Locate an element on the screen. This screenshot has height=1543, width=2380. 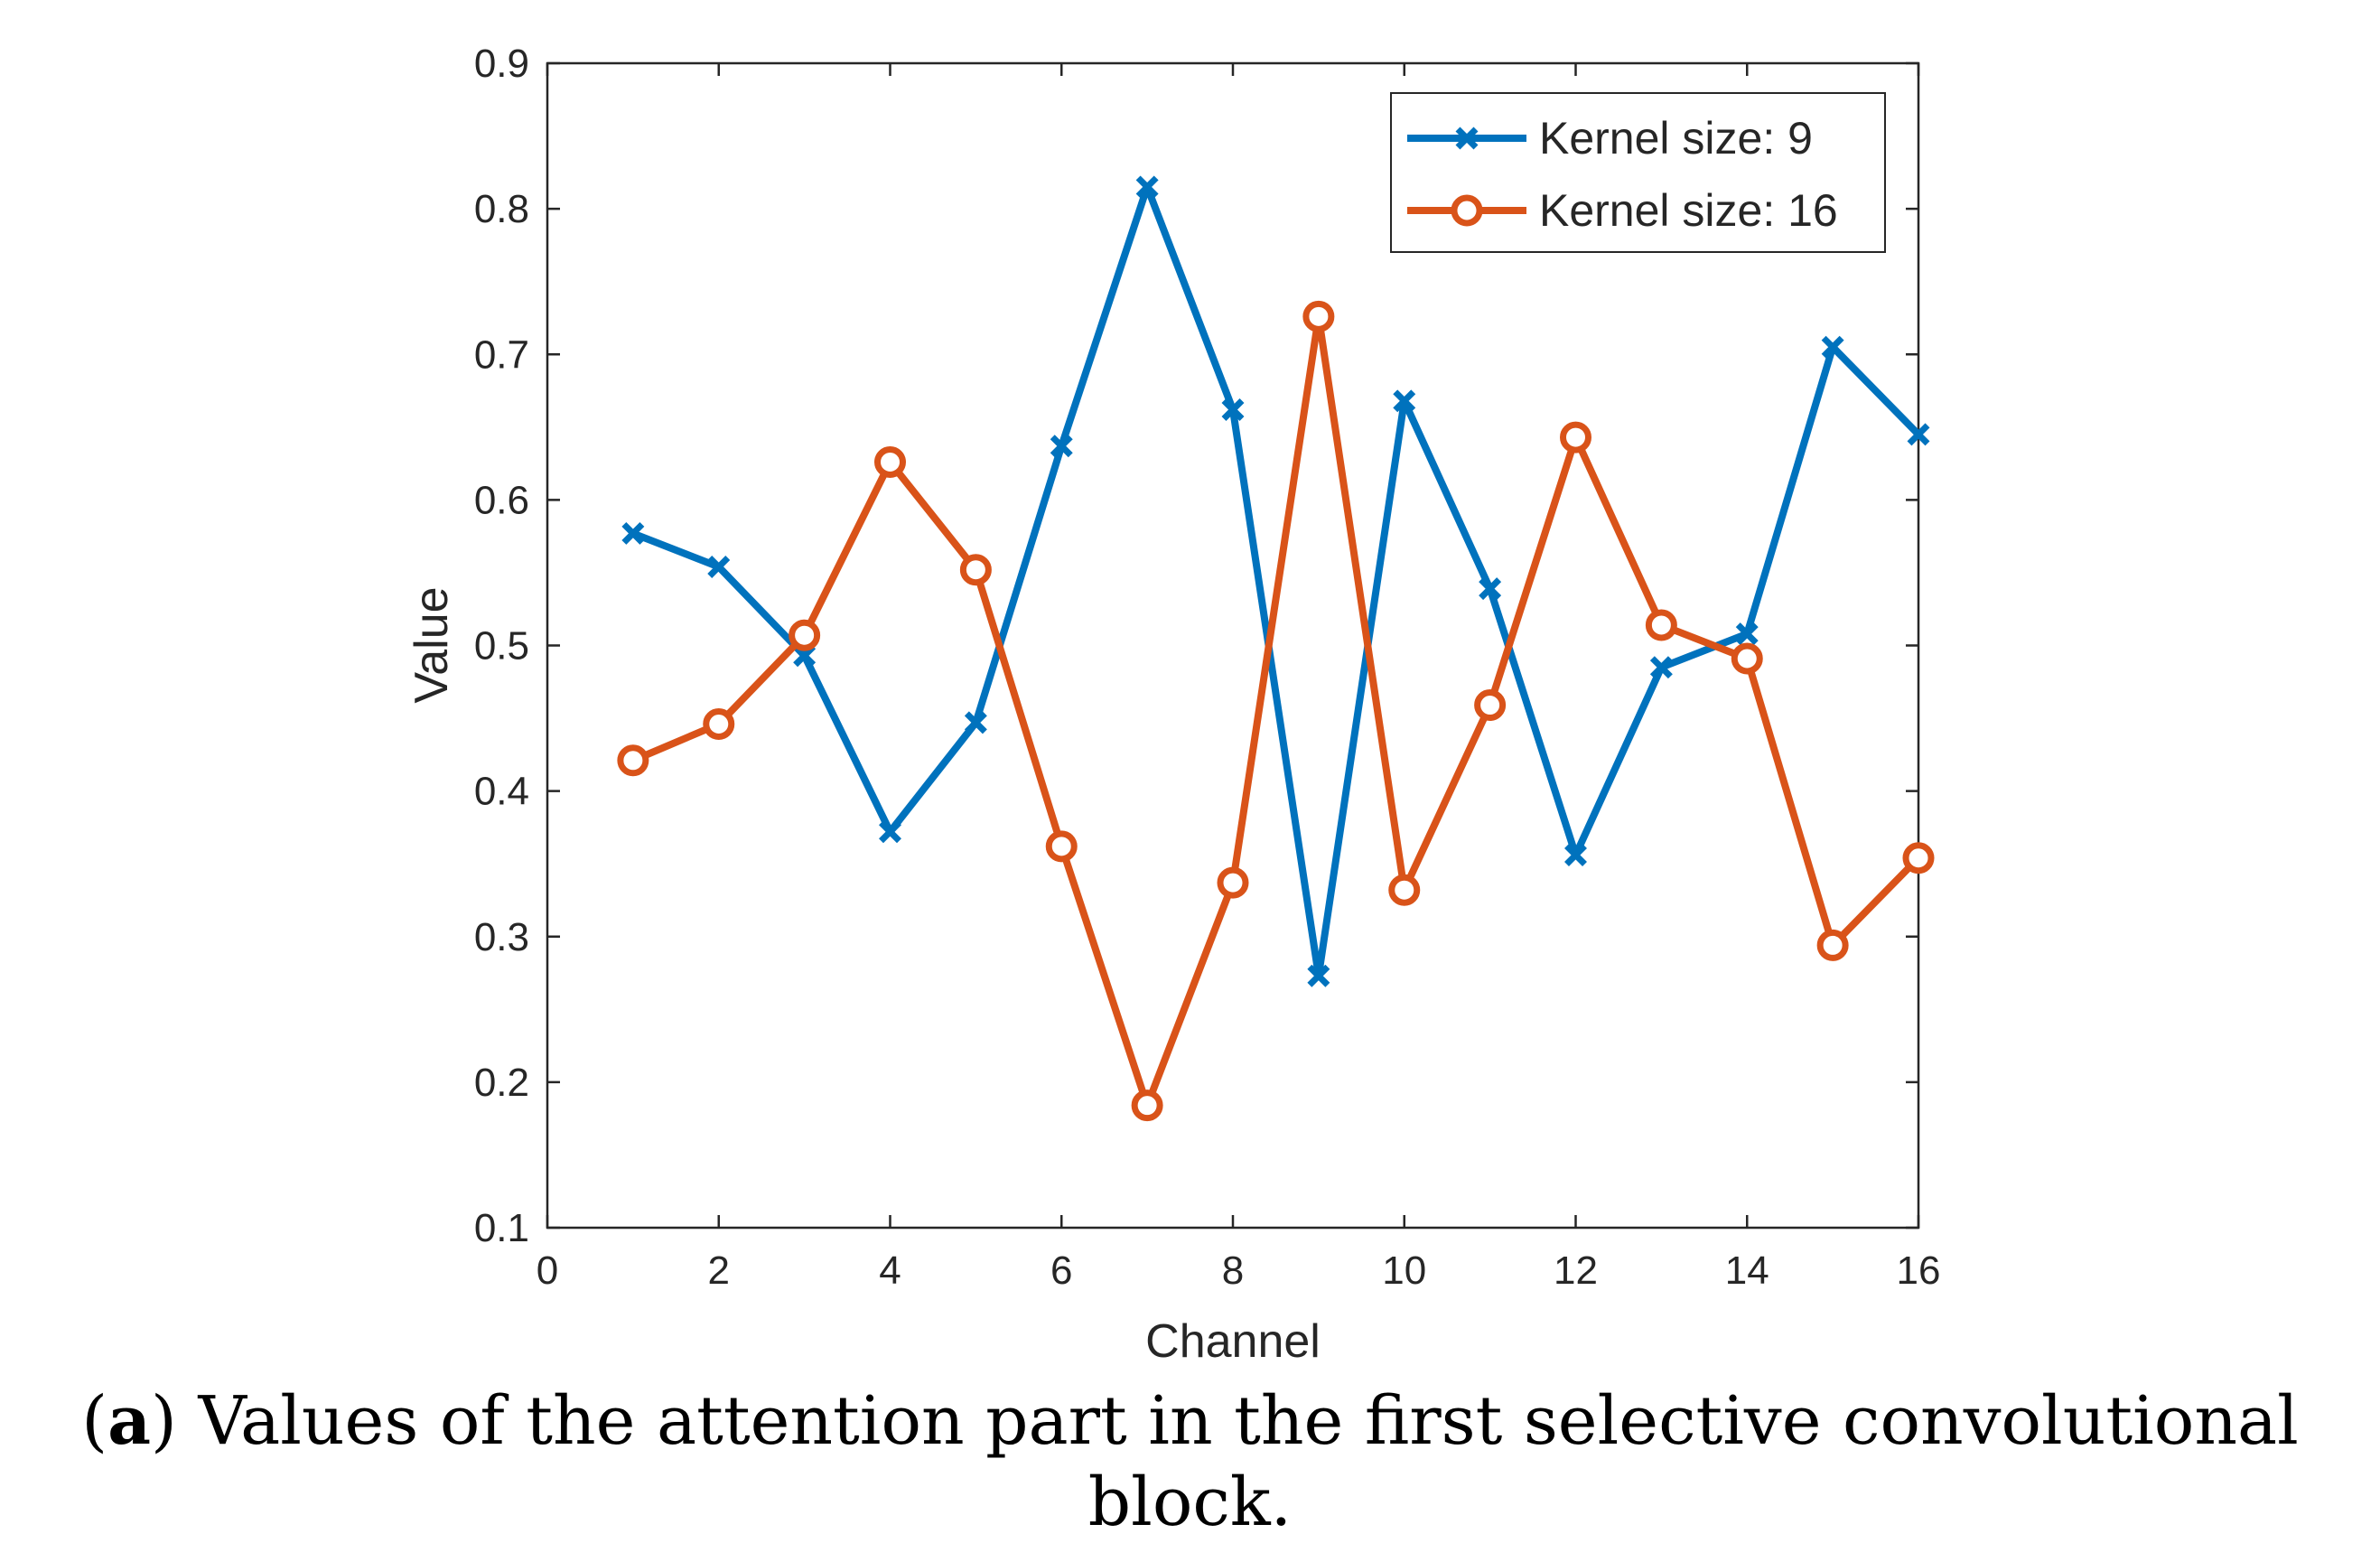
x-tick-label: 14 is located at coordinates (1747, 1270).